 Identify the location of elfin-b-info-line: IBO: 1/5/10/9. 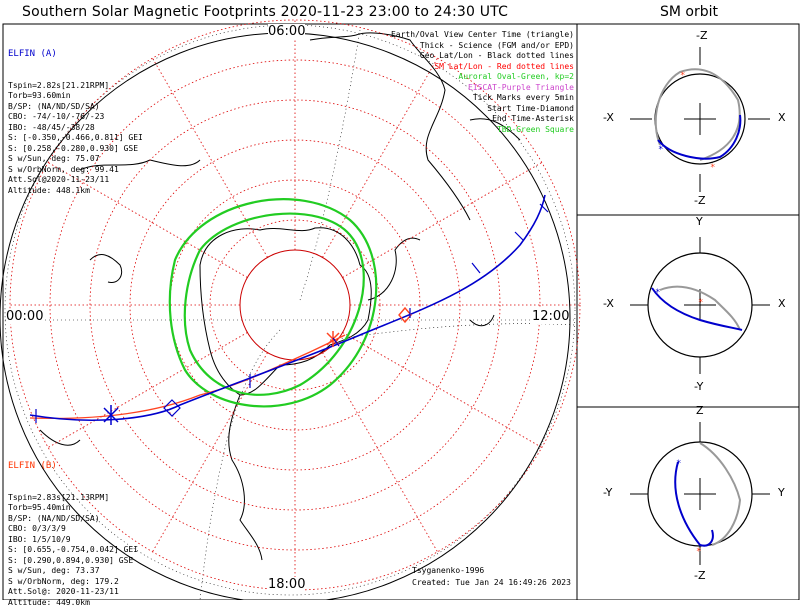
(73, 540).